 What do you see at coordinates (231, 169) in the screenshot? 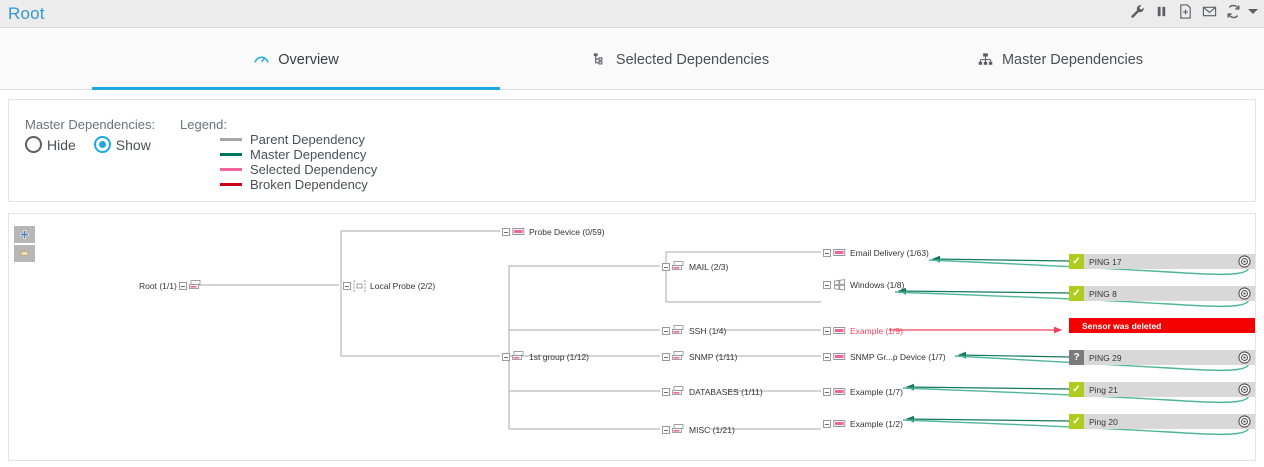
I see `legend-swatch-selected-icon` at bounding box center [231, 169].